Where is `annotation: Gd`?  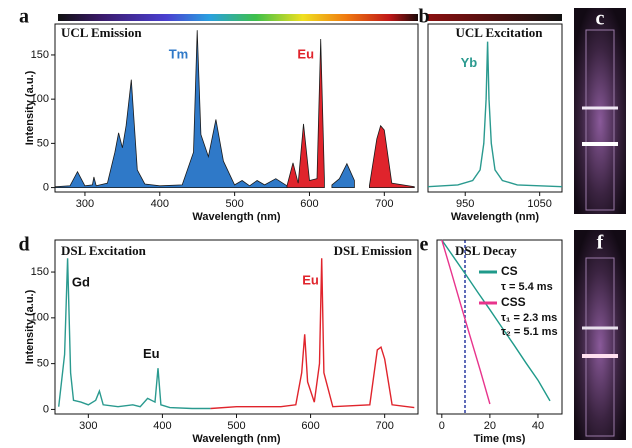
annotation: Gd is located at coordinates (81, 281).